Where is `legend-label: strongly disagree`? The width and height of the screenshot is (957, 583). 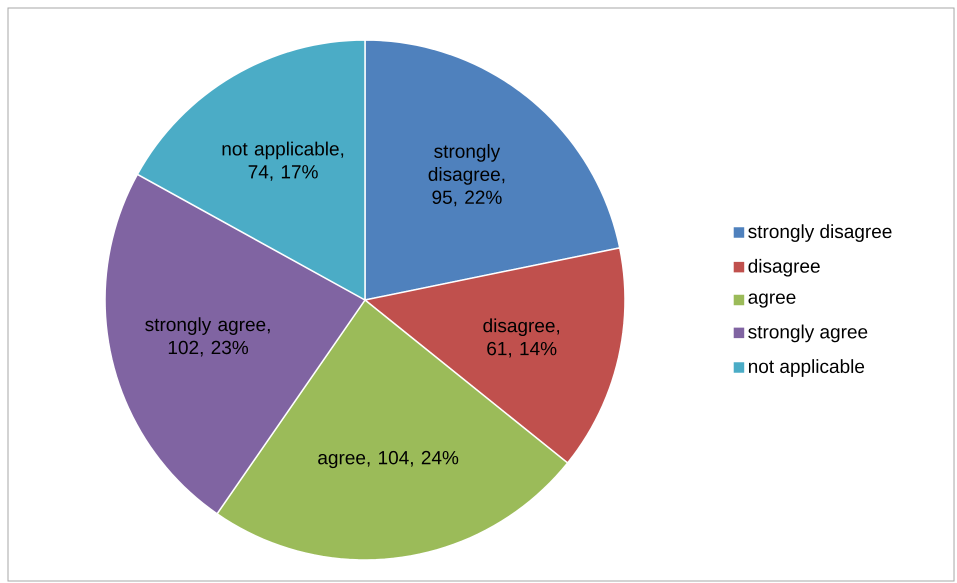 legend-label: strongly disagree is located at coordinates (820, 233).